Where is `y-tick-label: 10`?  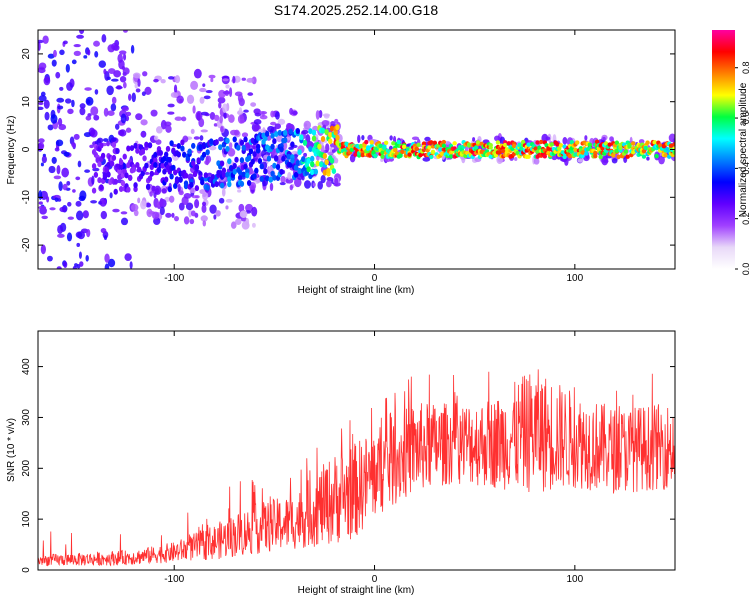 y-tick-label: 10 is located at coordinates (26, 102).